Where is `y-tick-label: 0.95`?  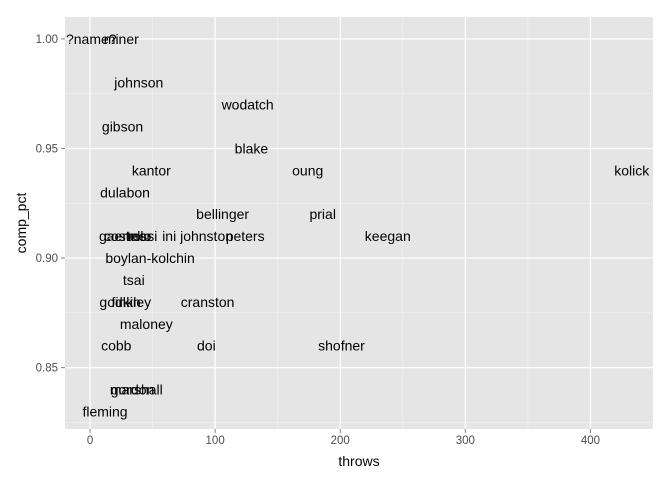 y-tick-label: 0.95 is located at coordinates (47, 149).